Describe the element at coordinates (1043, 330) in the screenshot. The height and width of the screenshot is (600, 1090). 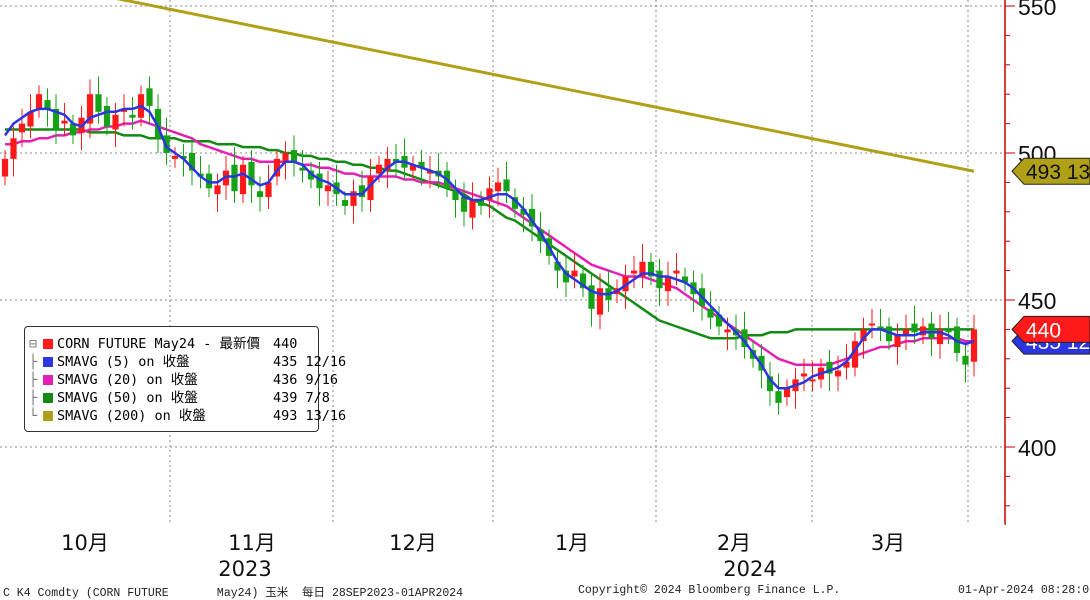
I see `price-tag-text: 440` at that location.